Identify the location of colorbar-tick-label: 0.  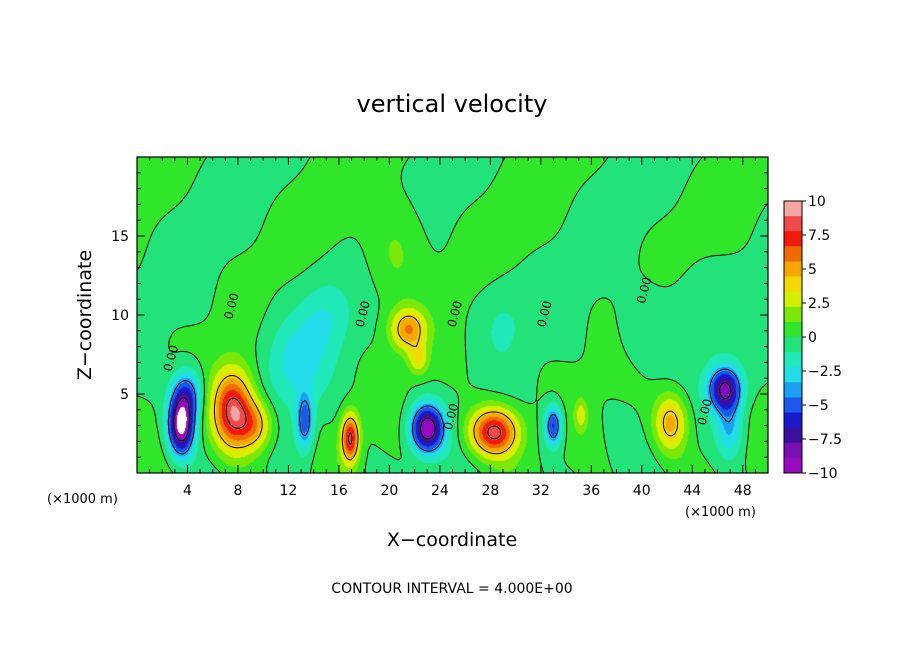
(812, 338).